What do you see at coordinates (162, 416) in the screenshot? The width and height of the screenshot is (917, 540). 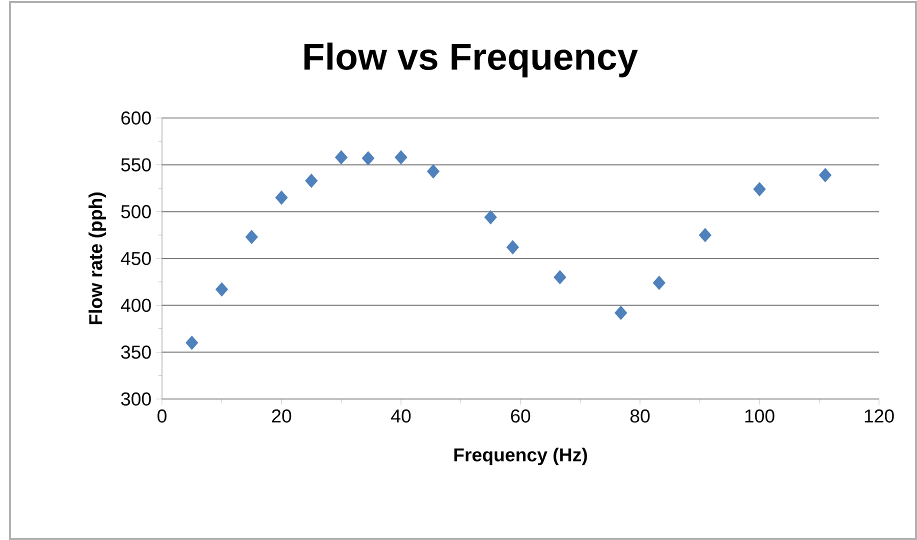 I see `x-tick-label: 0` at bounding box center [162, 416].